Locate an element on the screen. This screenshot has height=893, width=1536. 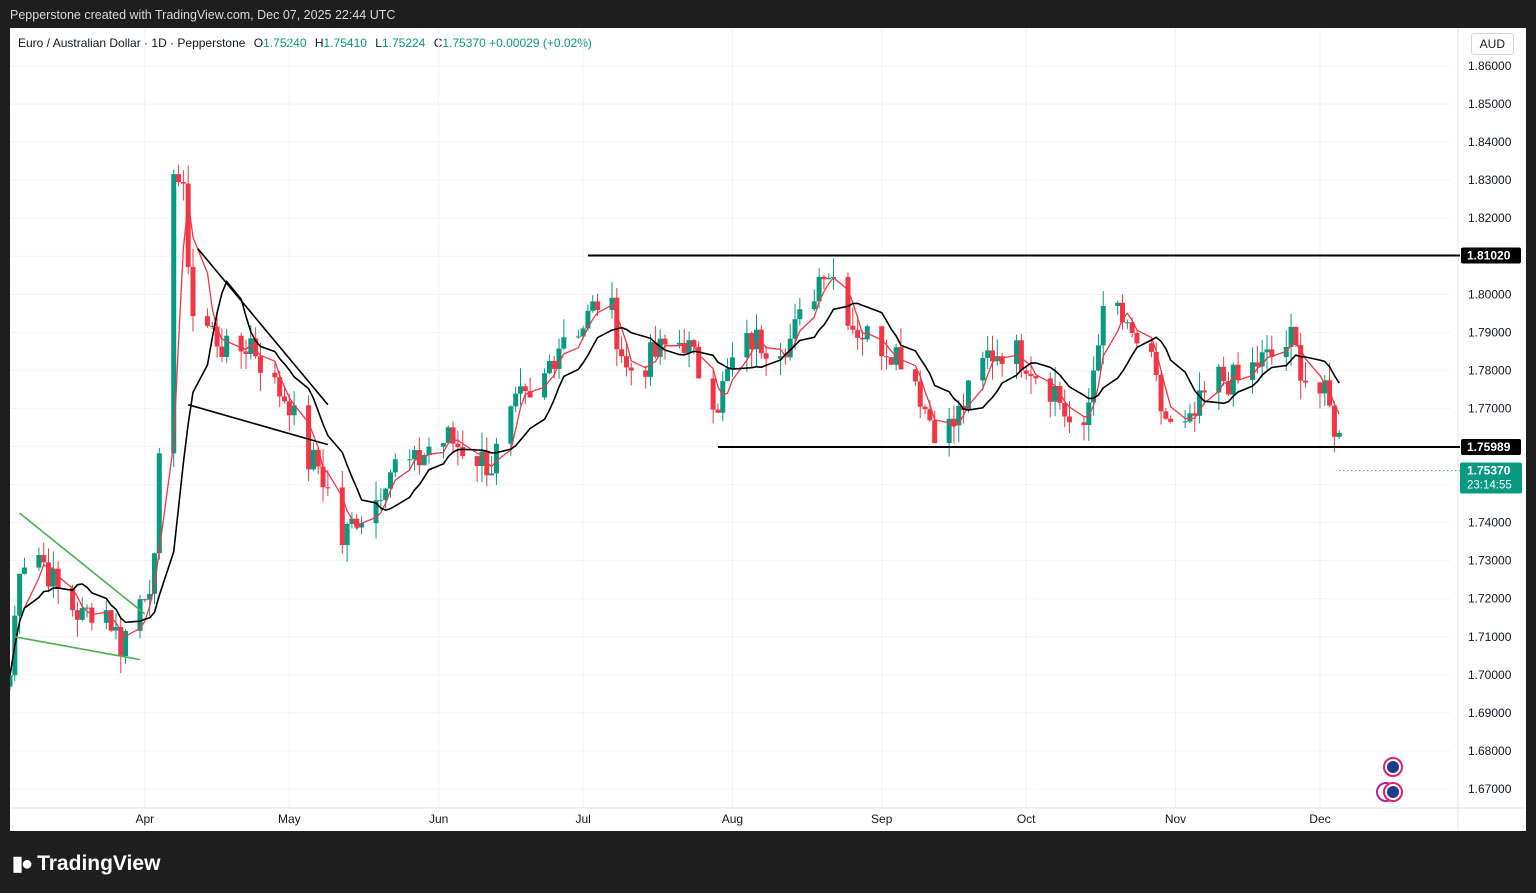
tradingview-logo: ▮● TradingView is located at coordinates (86, 863).